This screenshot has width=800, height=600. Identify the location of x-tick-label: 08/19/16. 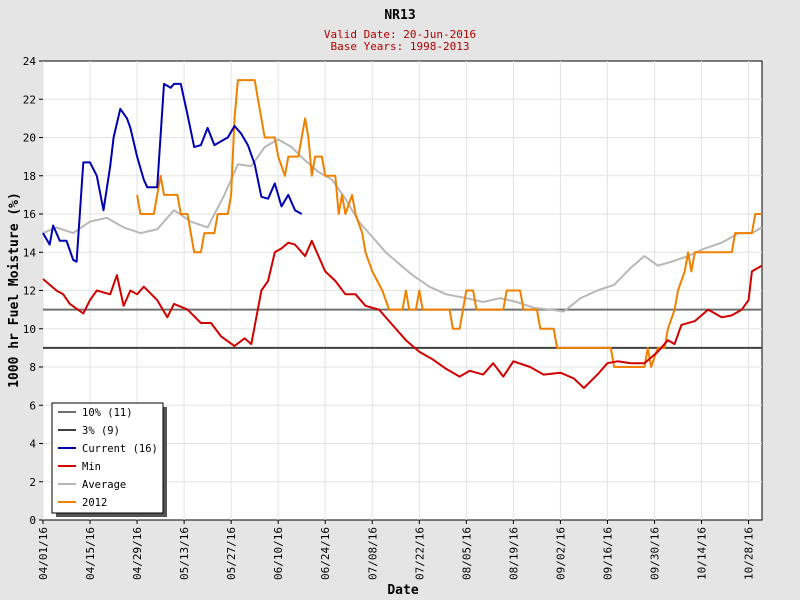
(513, 553).